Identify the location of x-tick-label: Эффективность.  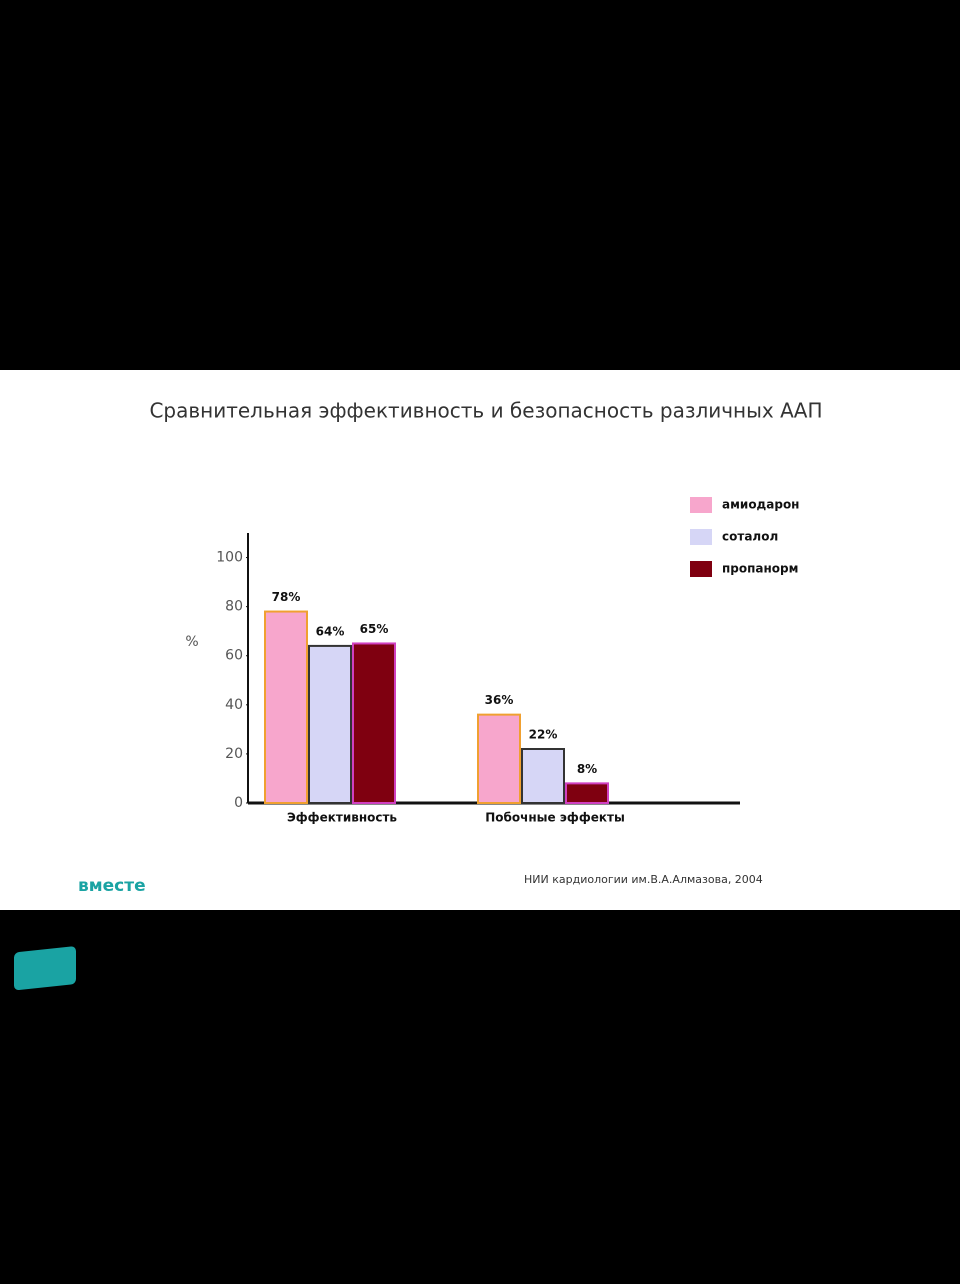
(342, 818).